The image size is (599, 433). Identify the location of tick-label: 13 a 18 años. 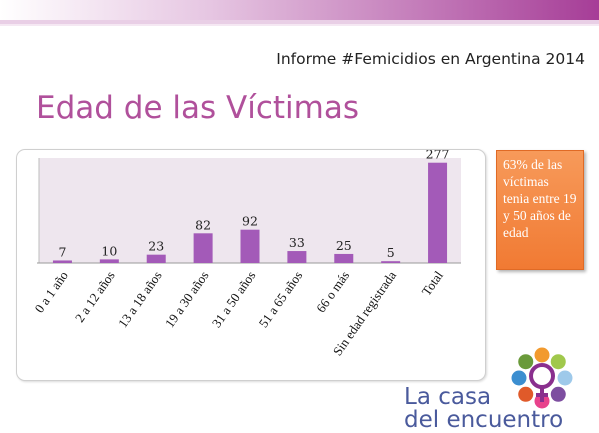
(140, 299).